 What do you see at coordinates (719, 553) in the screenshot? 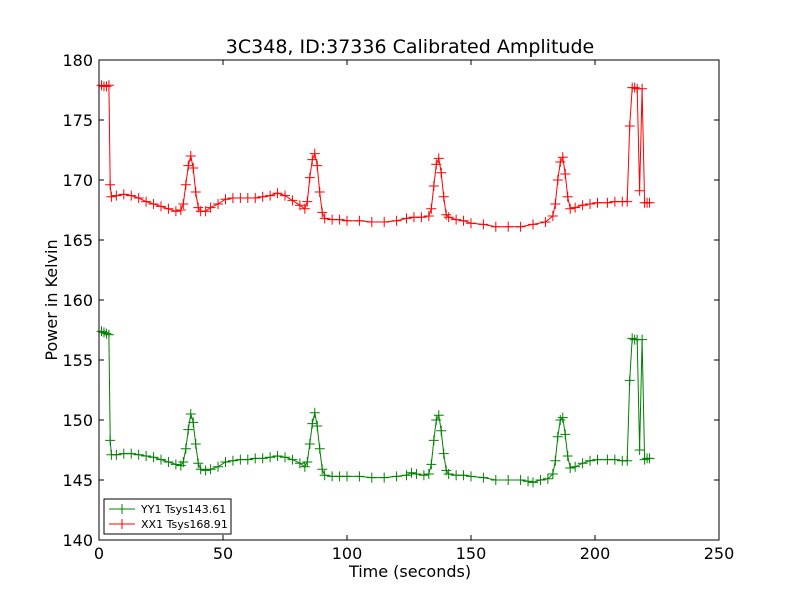
I see `x-tick-label: 250` at bounding box center [719, 553].